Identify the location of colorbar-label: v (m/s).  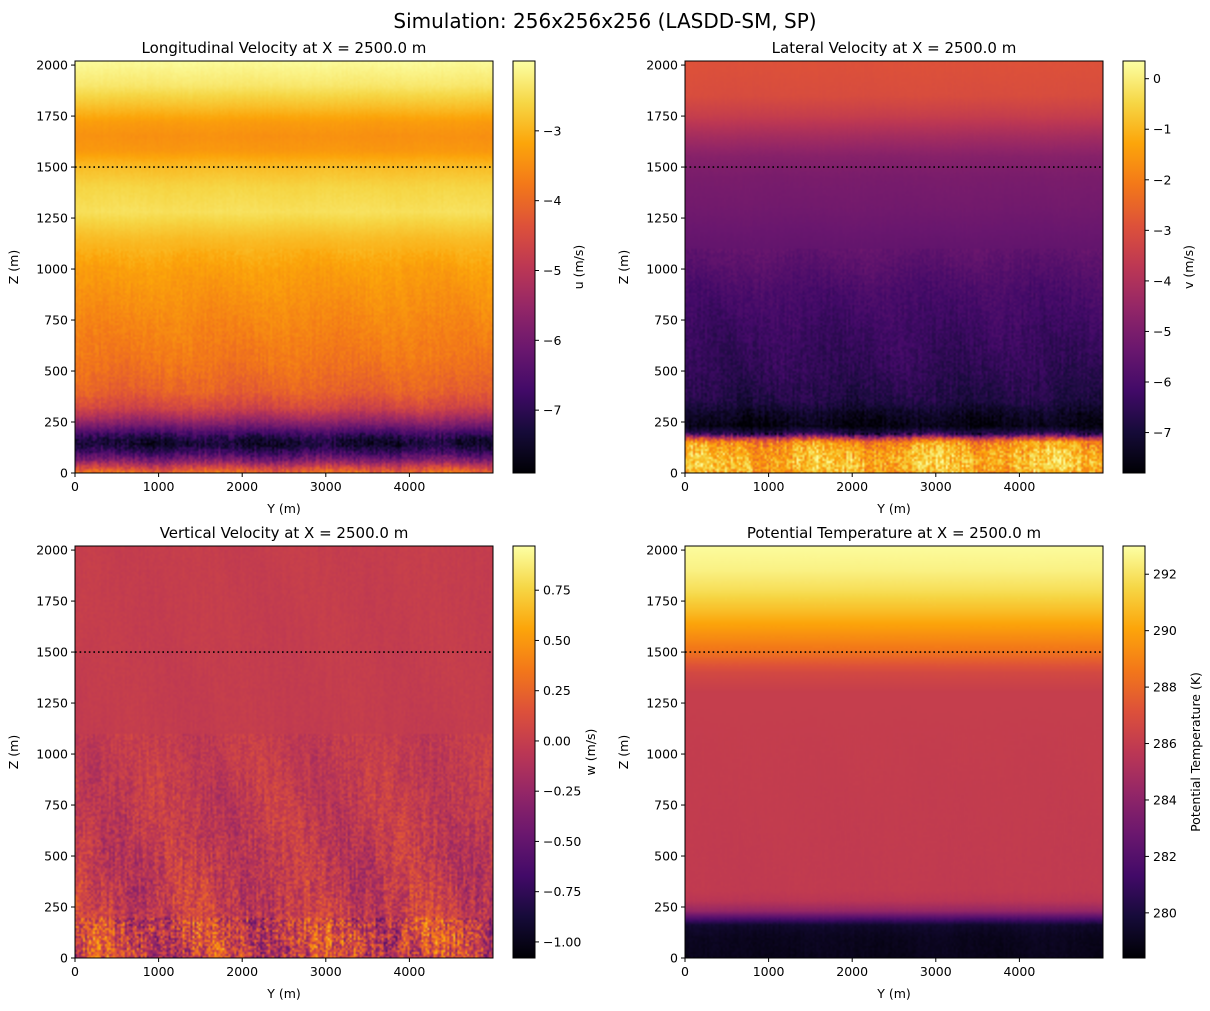
(1188, 267).